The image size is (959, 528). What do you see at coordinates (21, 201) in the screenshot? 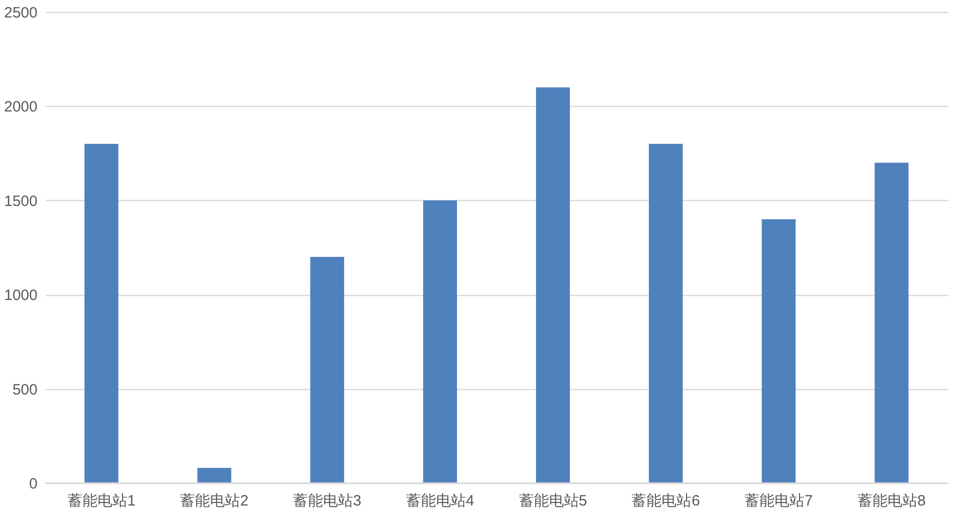
I see `y-tick-label: 1500` at bounding box center [21, 201].